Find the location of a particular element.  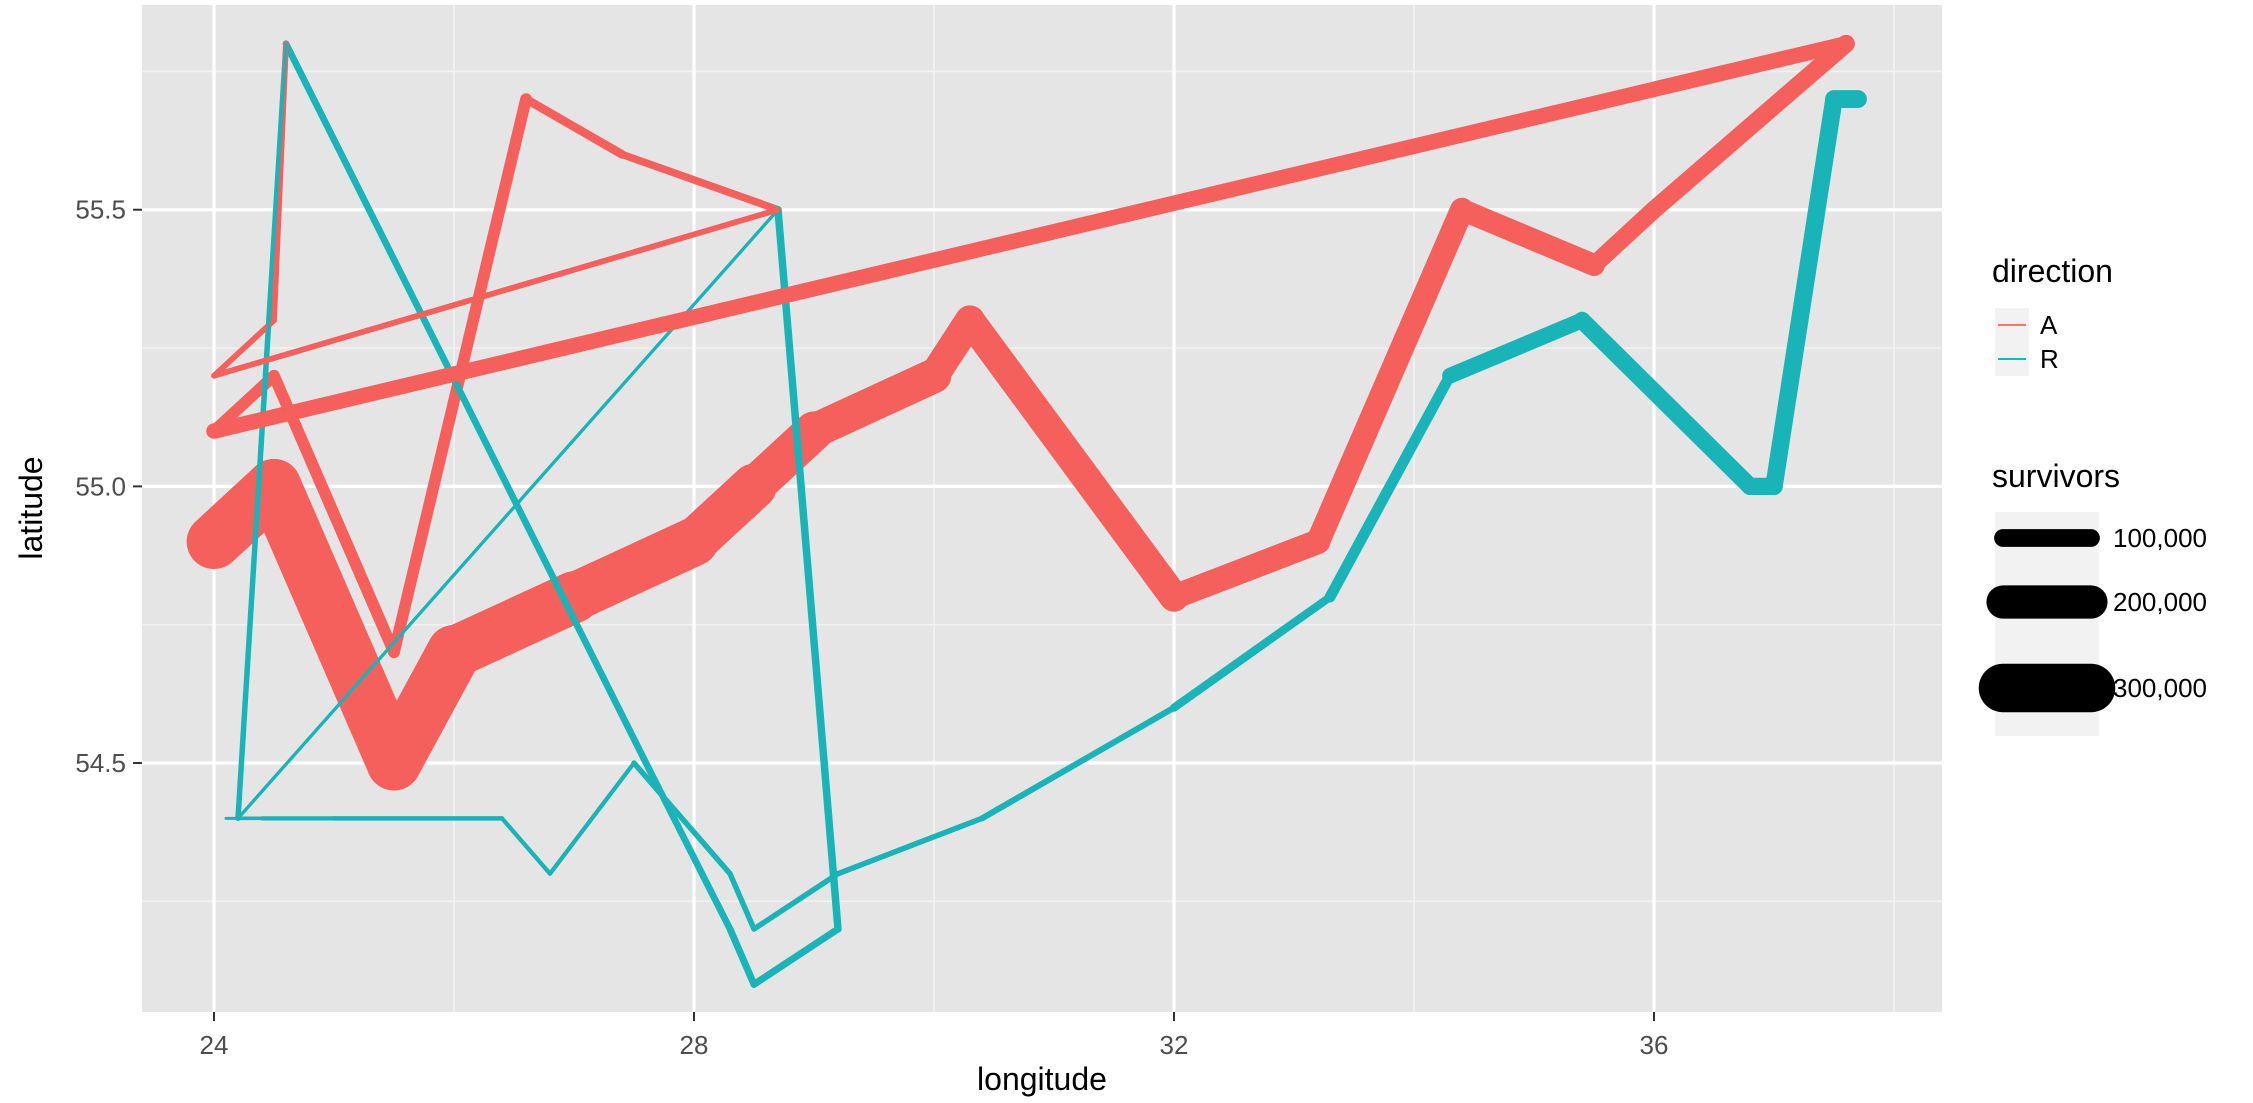

legend-survivors-title: survivors is located at coordinates (2056, 476).